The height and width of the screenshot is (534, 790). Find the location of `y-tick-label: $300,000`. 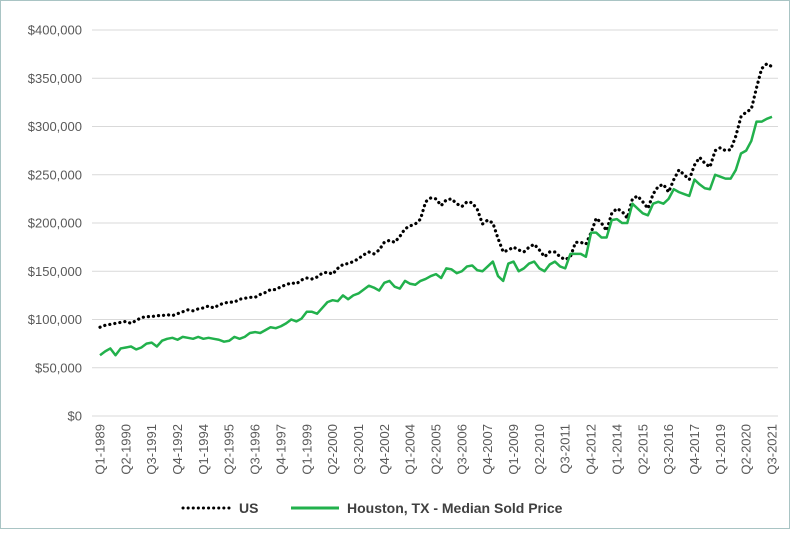

y-tick-label: $300,000 is located at coordinates (55, 126).